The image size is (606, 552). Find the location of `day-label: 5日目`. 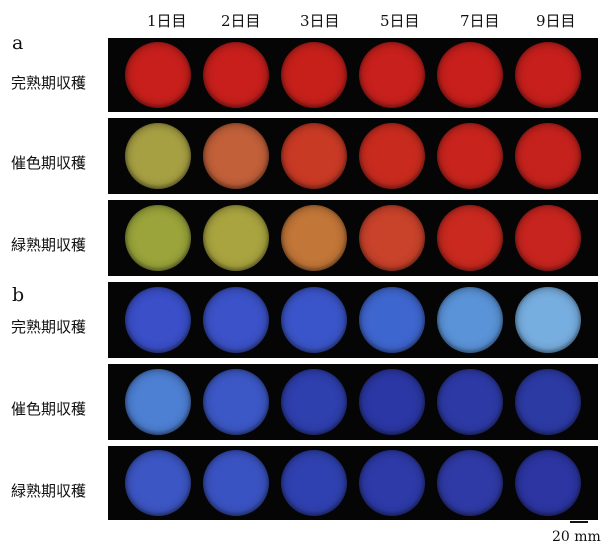

day-label: 5日目 is located at coordinates (400, 21).